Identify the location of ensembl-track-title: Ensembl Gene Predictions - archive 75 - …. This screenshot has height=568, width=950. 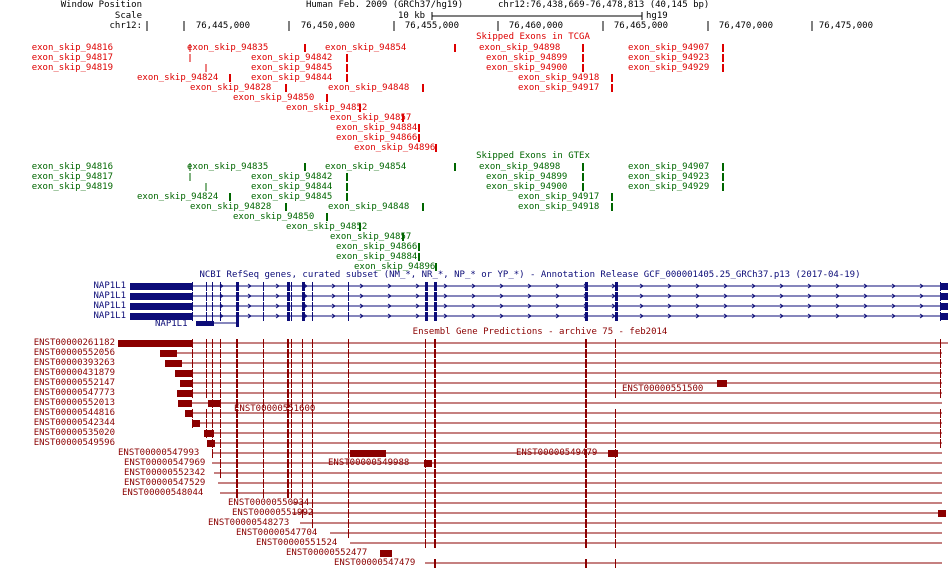
(540, 332).